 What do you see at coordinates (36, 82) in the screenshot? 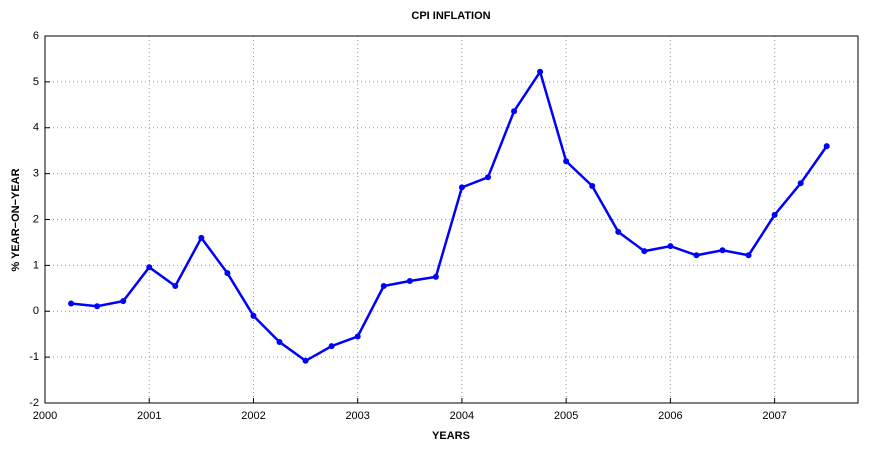
I see `y-tick-label: 5` at bounding box center [36, 82].